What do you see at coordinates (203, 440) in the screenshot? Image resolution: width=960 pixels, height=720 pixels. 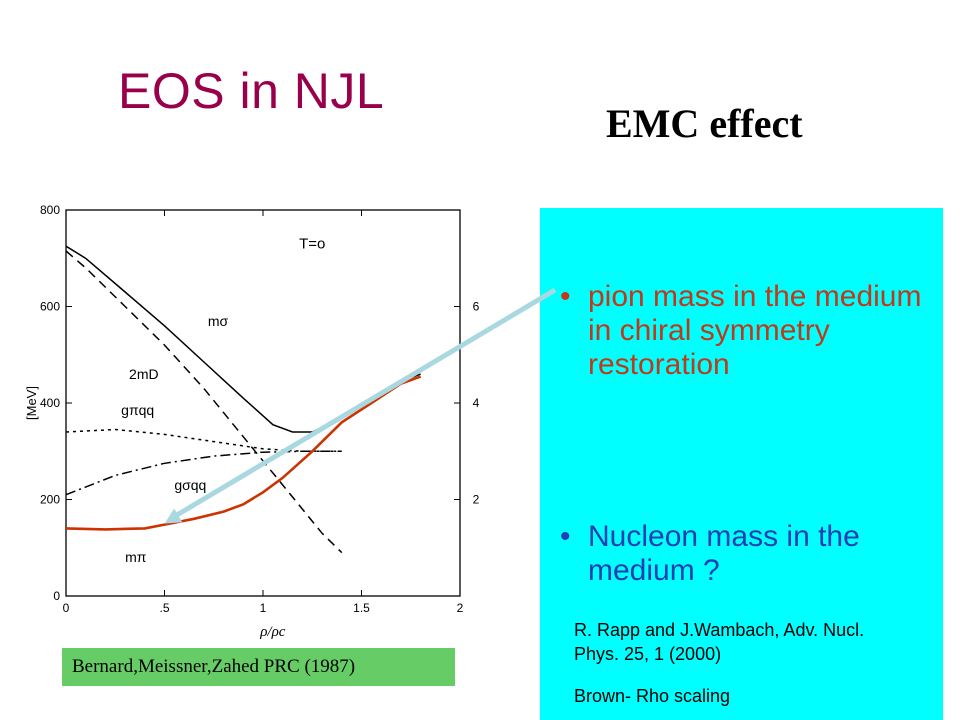 I see `series-line-gπqq` at bounding box center [203, 440].